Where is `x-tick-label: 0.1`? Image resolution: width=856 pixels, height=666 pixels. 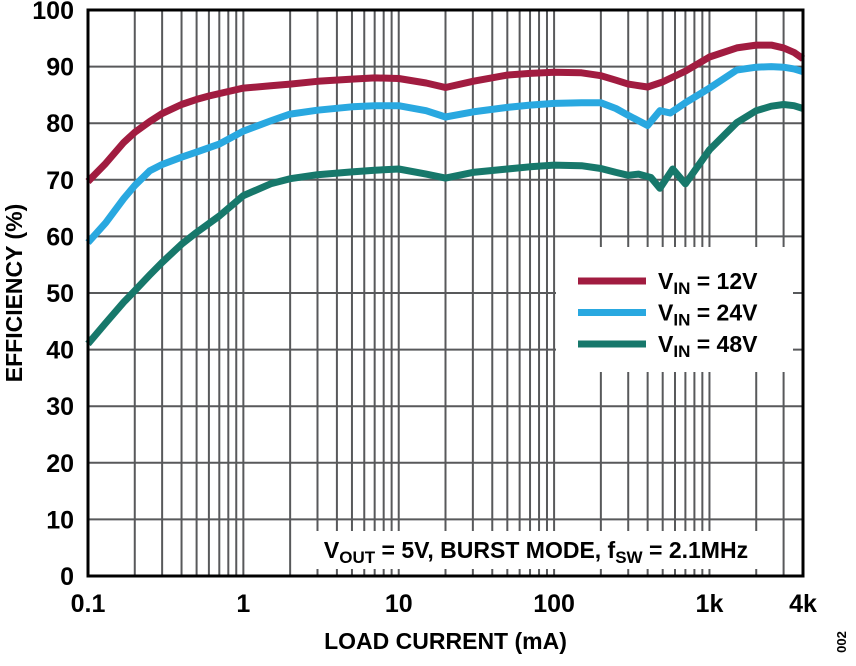 x-tick-label: 0.1 is located at coordinates (88, 604).